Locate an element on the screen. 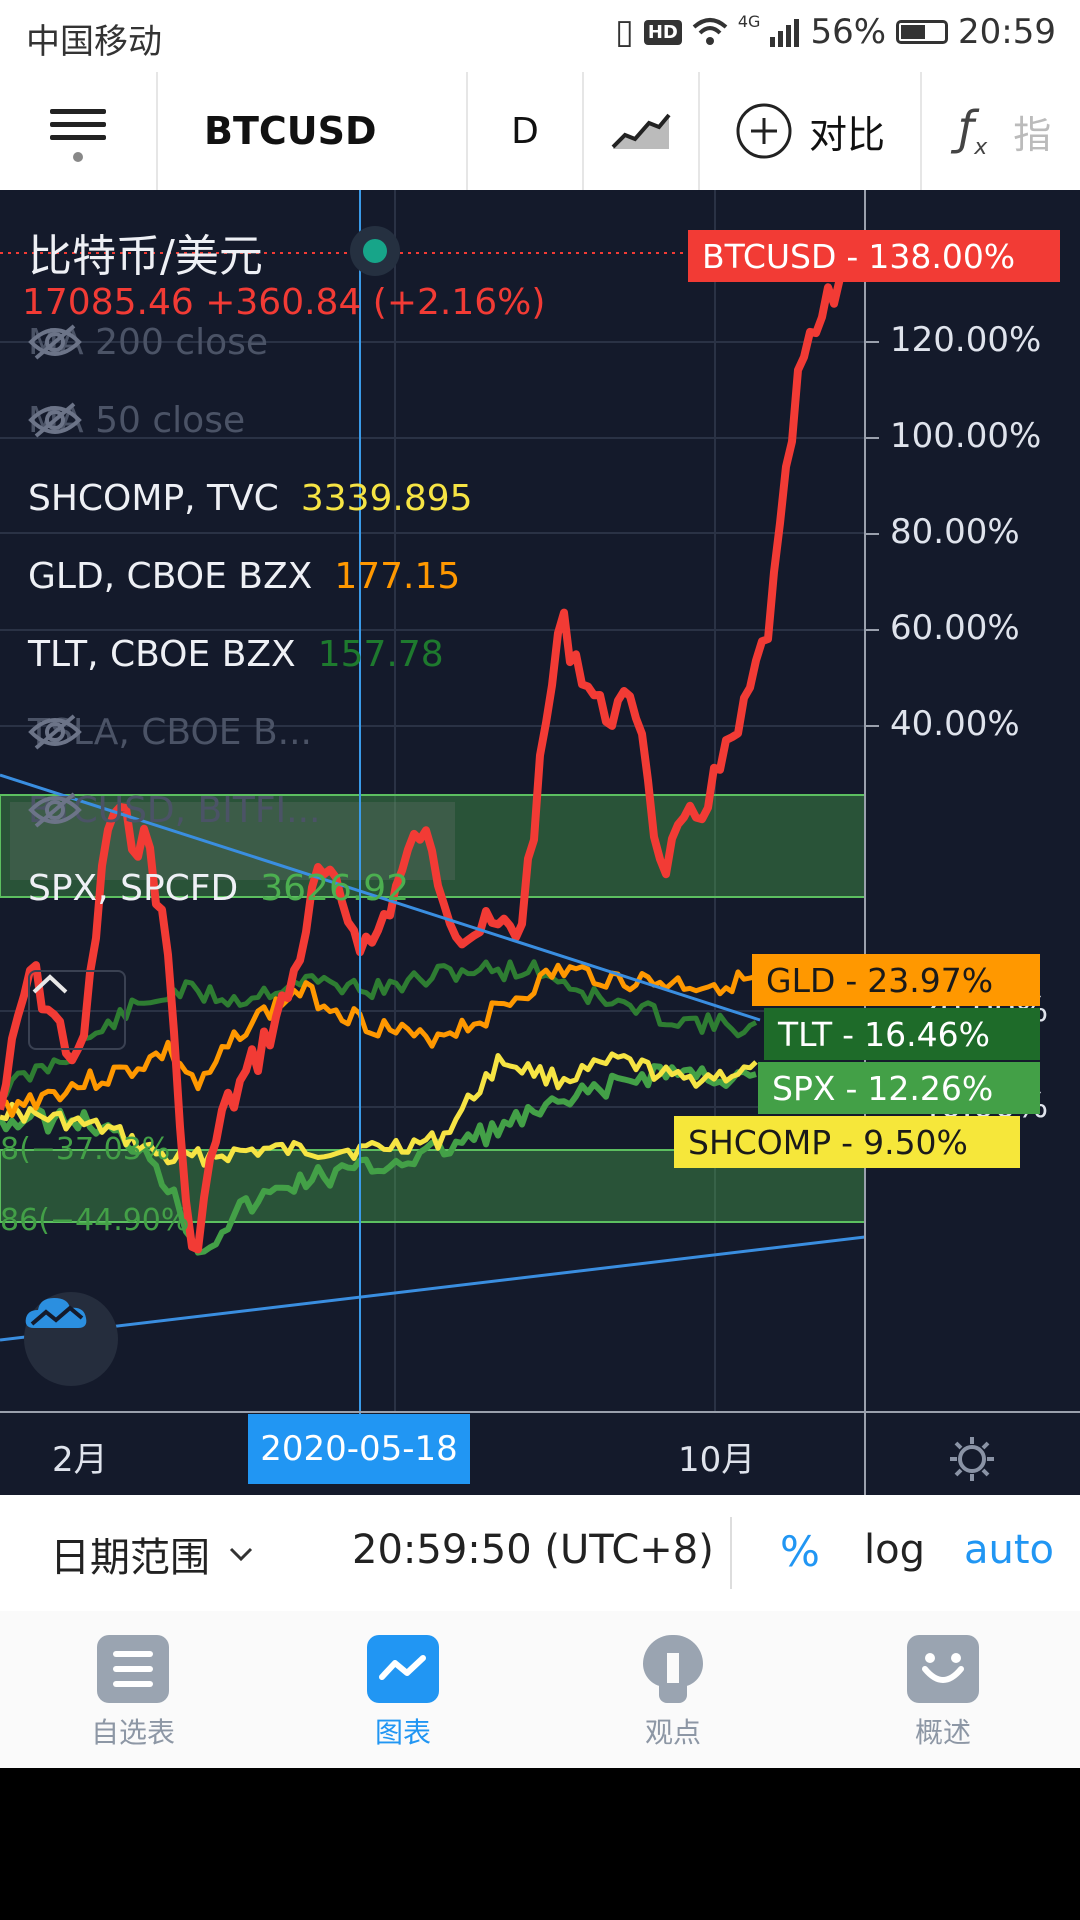  chart-tab-icon is located at coordinates (403, 1669).